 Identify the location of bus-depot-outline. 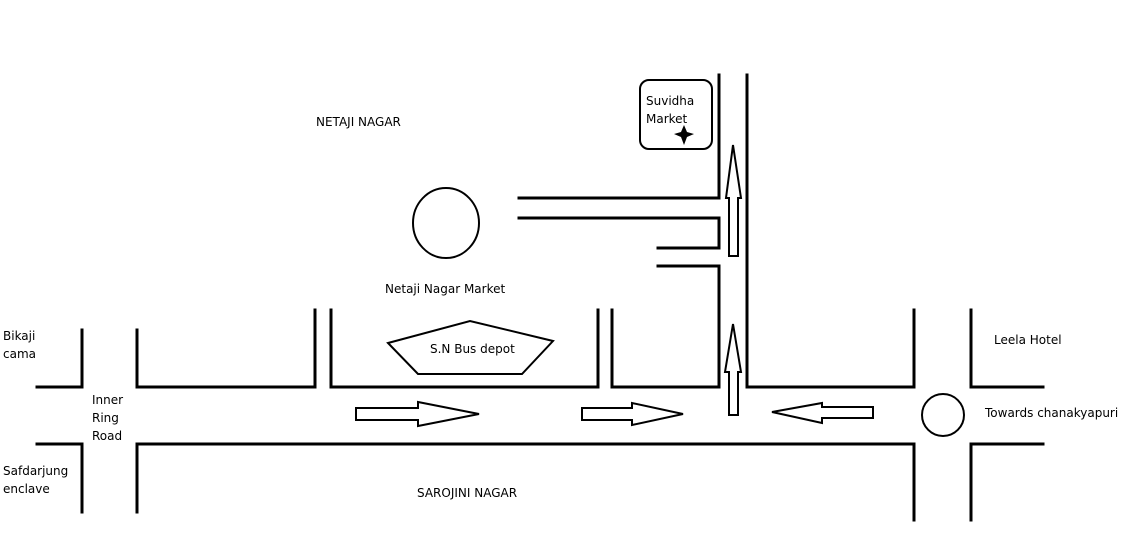
(470, 347).